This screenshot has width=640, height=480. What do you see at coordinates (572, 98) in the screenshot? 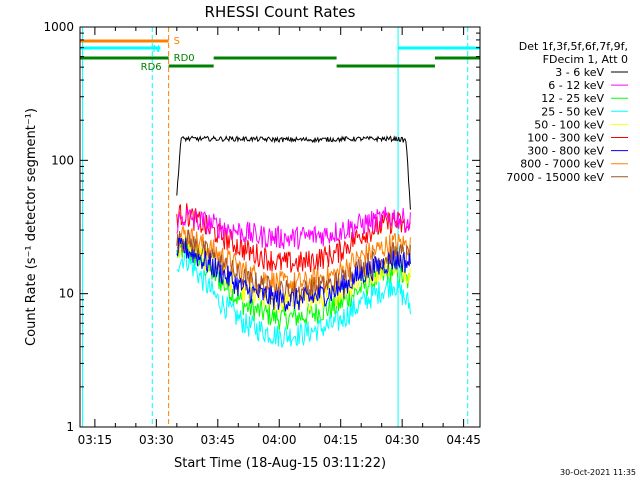
I see `legend-label-3: 12 - 25 keV` at bounding box center [572, 98].